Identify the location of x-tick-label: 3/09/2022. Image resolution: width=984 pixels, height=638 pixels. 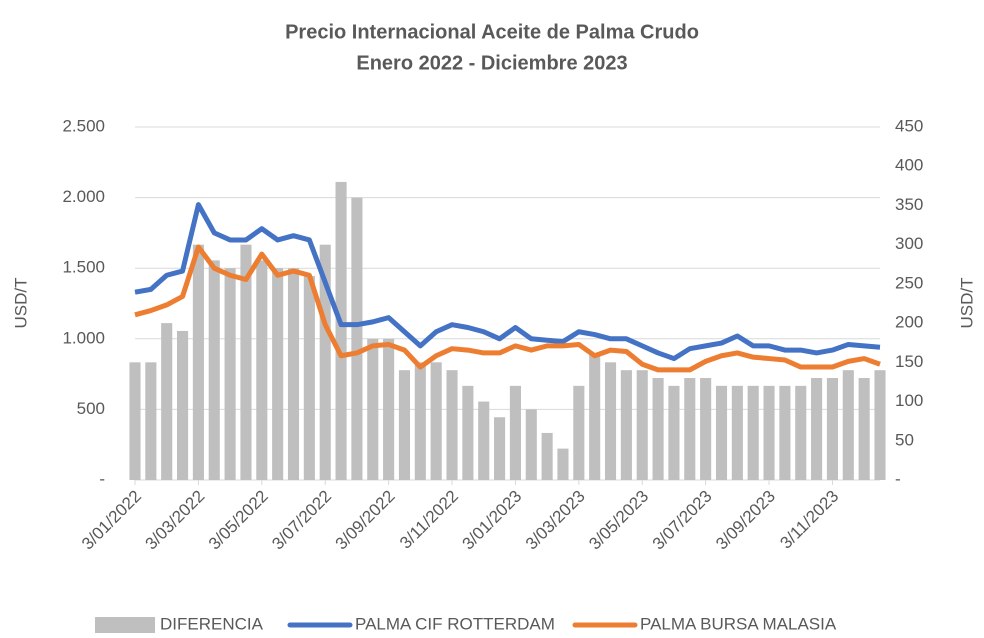
(365, 520).